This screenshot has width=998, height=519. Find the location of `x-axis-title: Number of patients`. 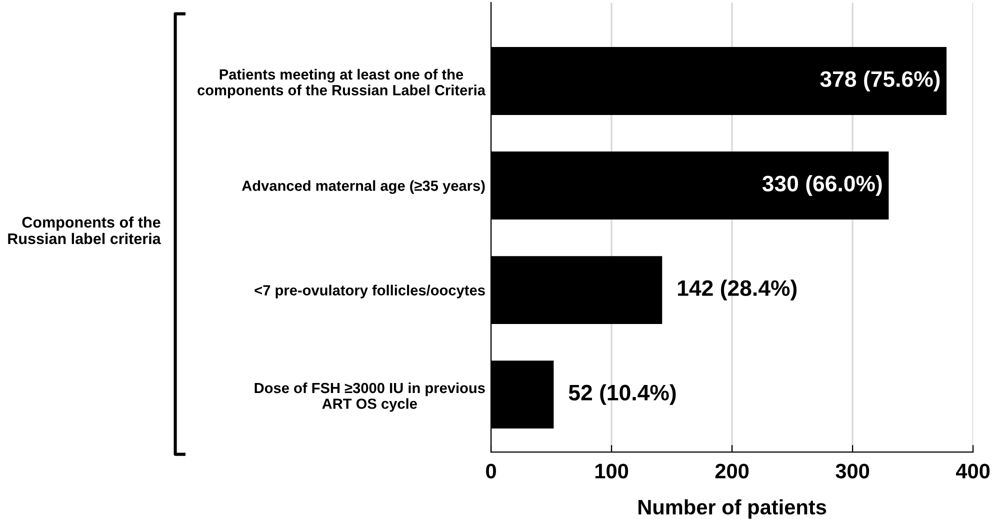

x-axis-title: Number of patients is located at coordinates (732, 509).